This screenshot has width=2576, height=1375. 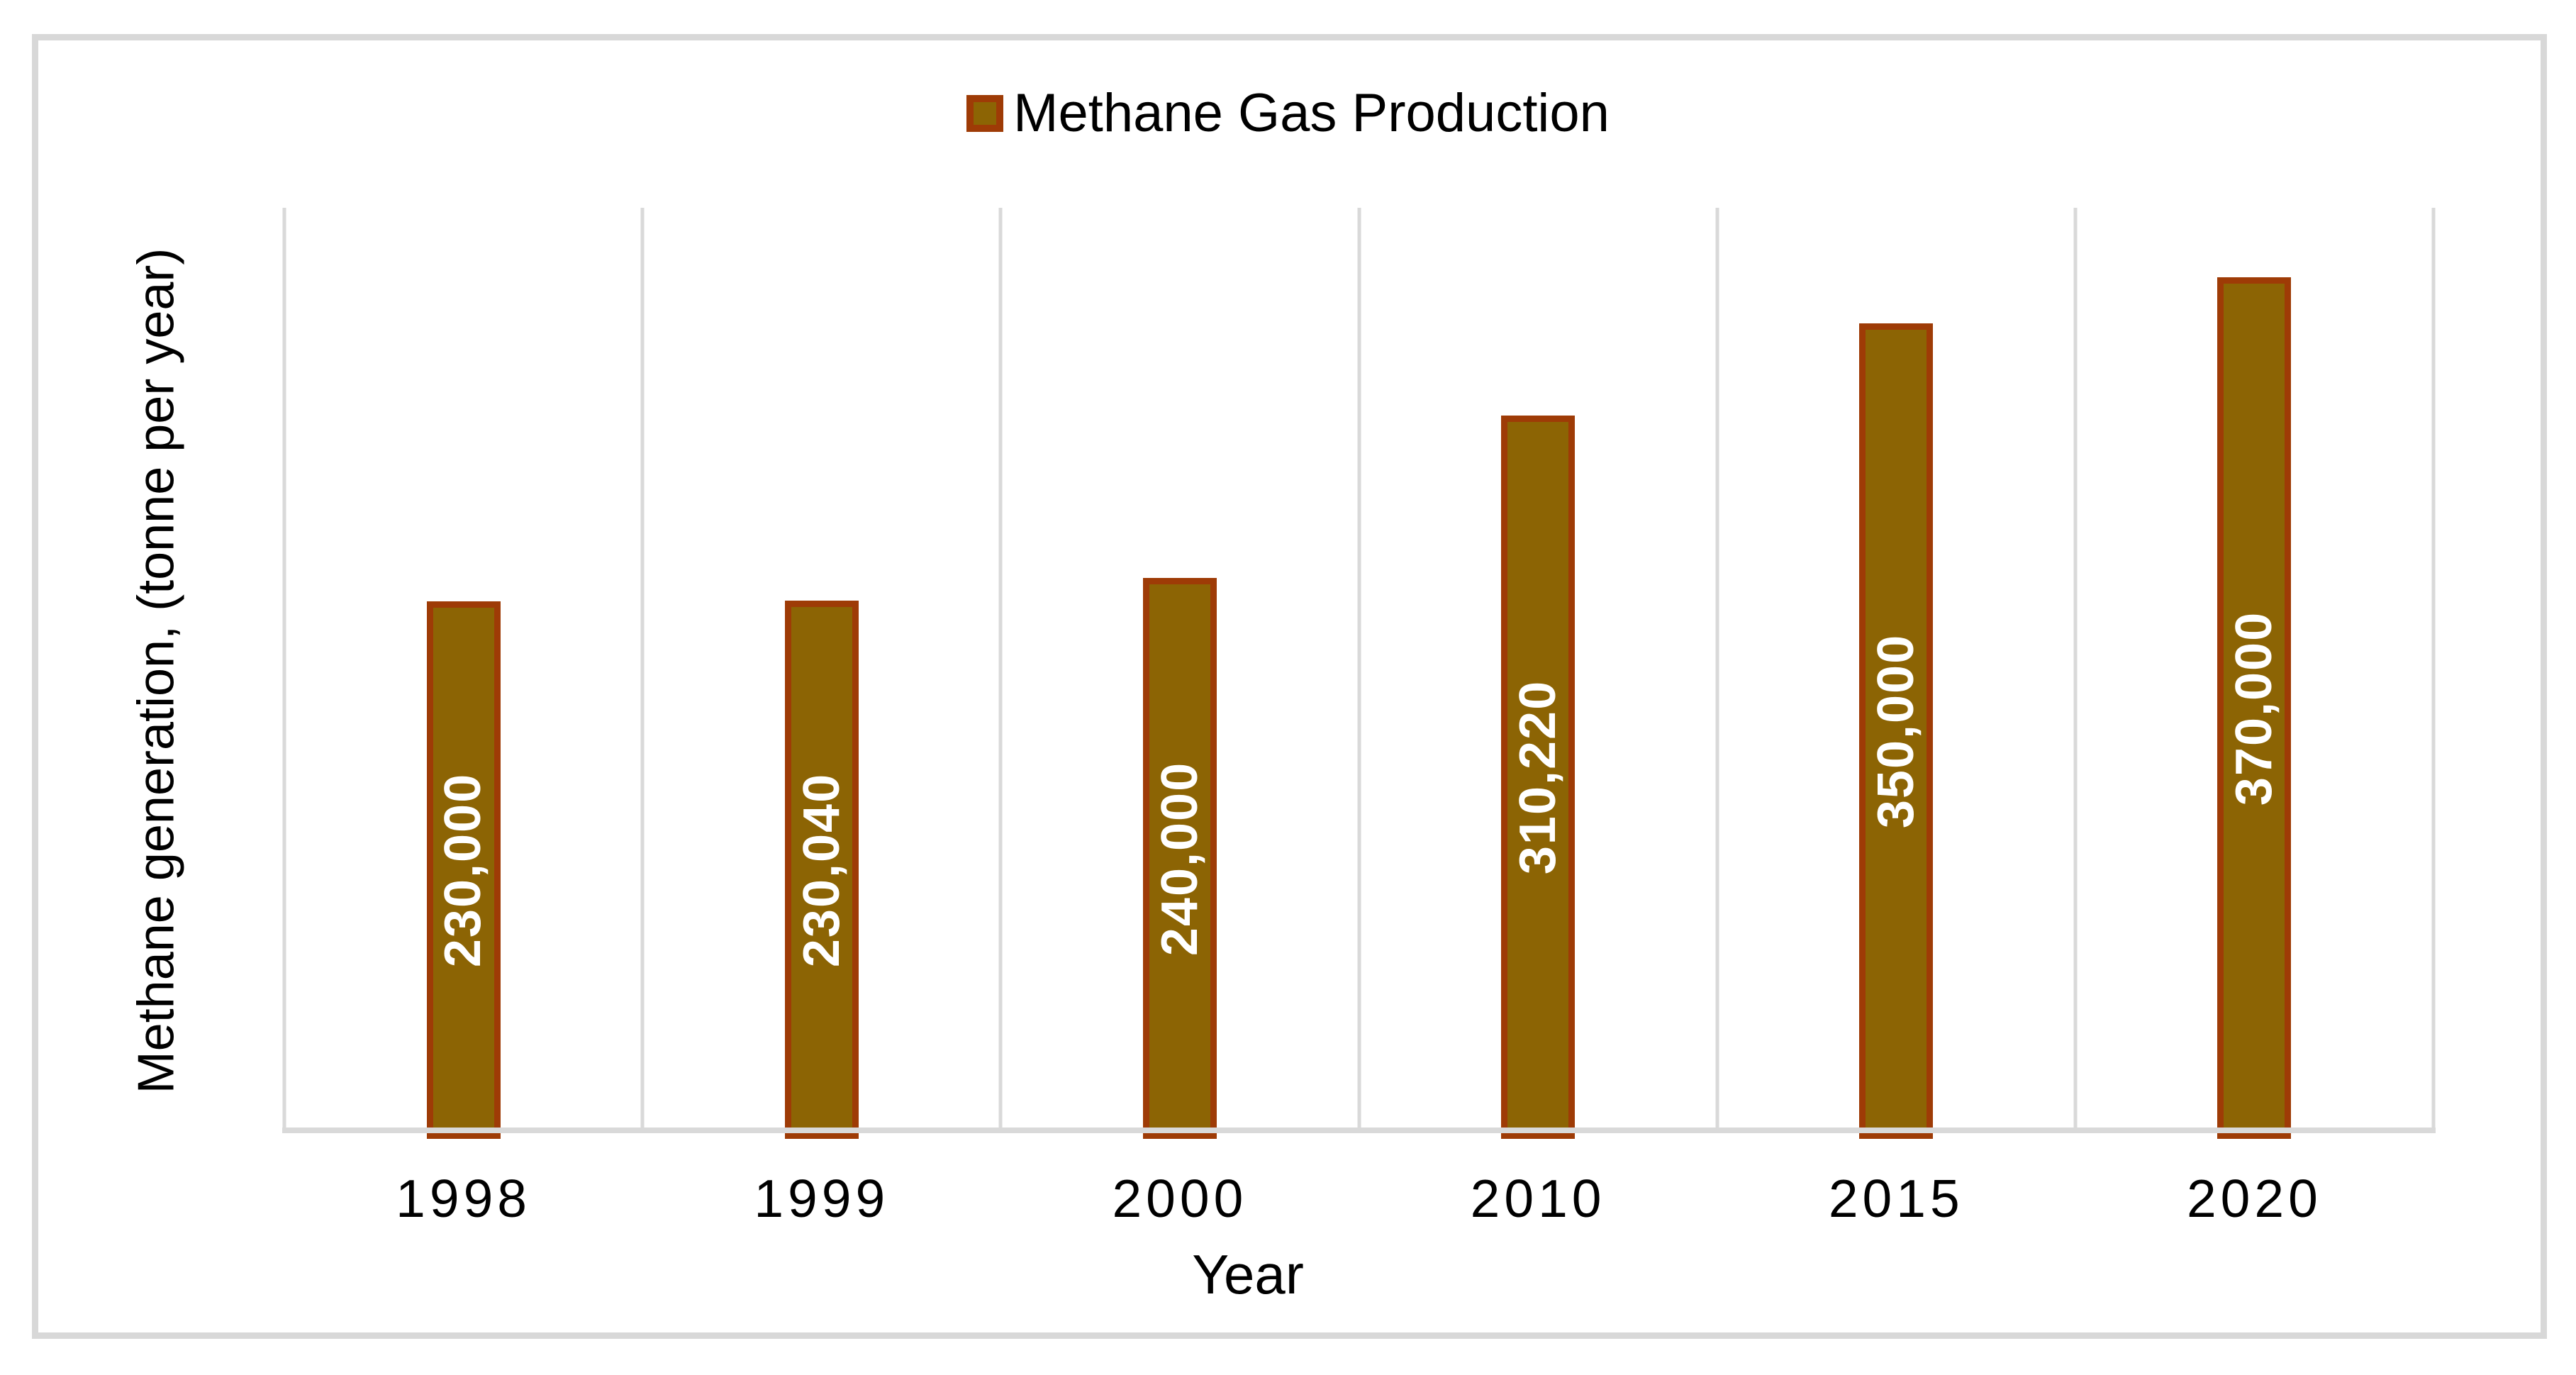 I want to click on bar-2015: 350,000, so click(x=1896, y=731).